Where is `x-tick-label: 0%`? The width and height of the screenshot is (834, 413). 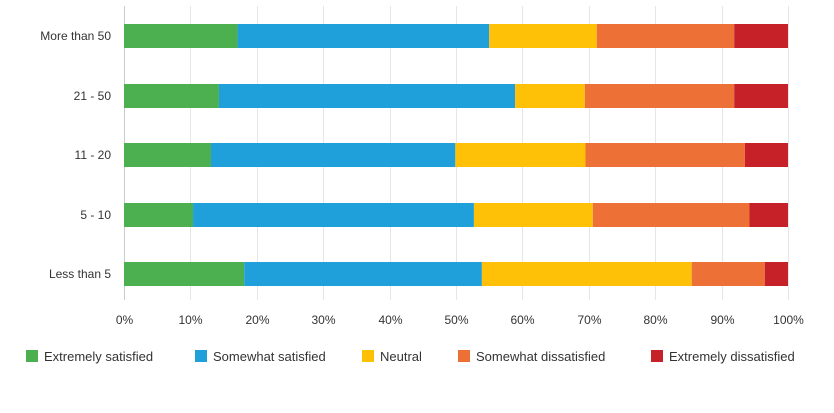
x-tick-label: 0% is located at coordinates (125, 320).